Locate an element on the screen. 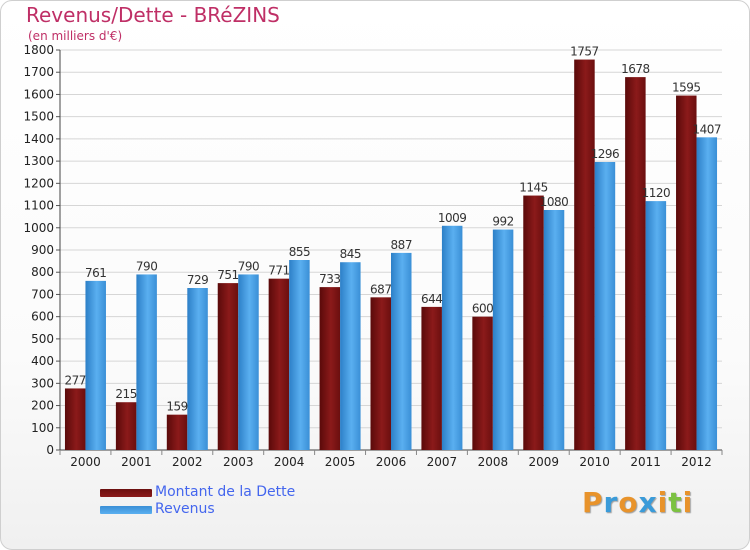 Image resolution: width=750 pixels, height=550 pixels. data-label-dette: 771 is located at coordinates (278, 271).